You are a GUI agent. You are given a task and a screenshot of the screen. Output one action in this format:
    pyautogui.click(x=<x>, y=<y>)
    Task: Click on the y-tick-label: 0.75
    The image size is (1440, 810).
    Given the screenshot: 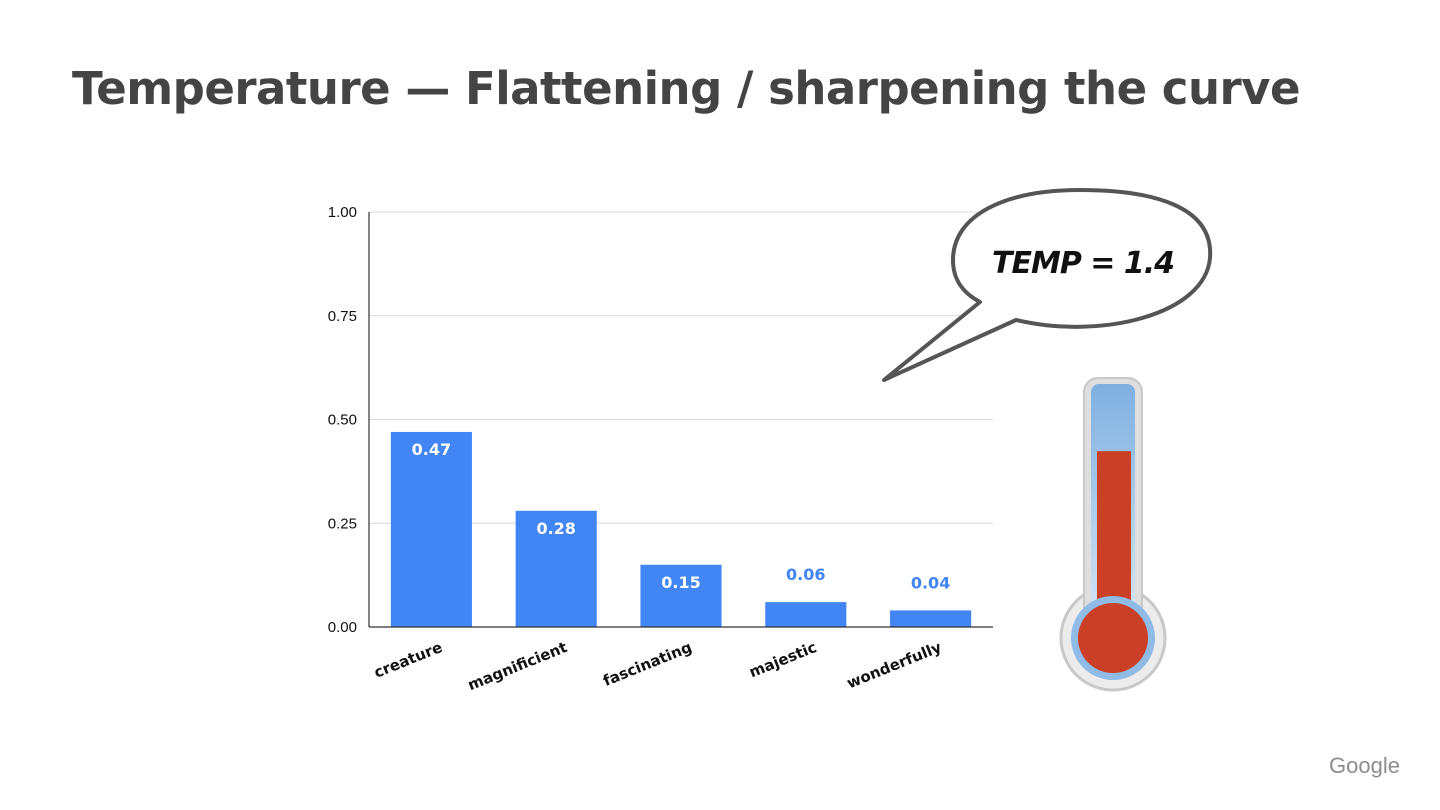 What is the action you would take?
    pyautogui.click(x=342, y=316)
    